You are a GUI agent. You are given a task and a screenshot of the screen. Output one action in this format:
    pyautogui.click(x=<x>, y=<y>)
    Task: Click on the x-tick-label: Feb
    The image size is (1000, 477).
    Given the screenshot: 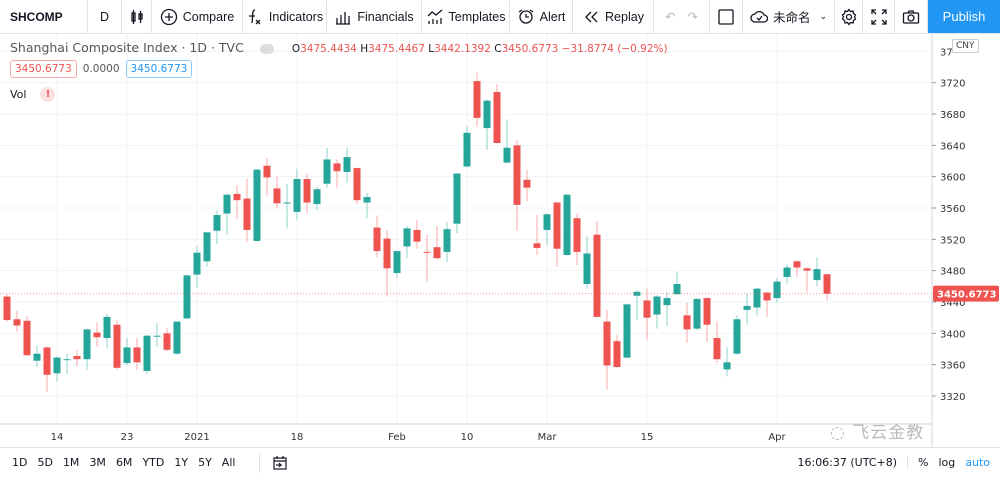 What is the action you would take?
    pyautogui.click(x=397, y=437)
    